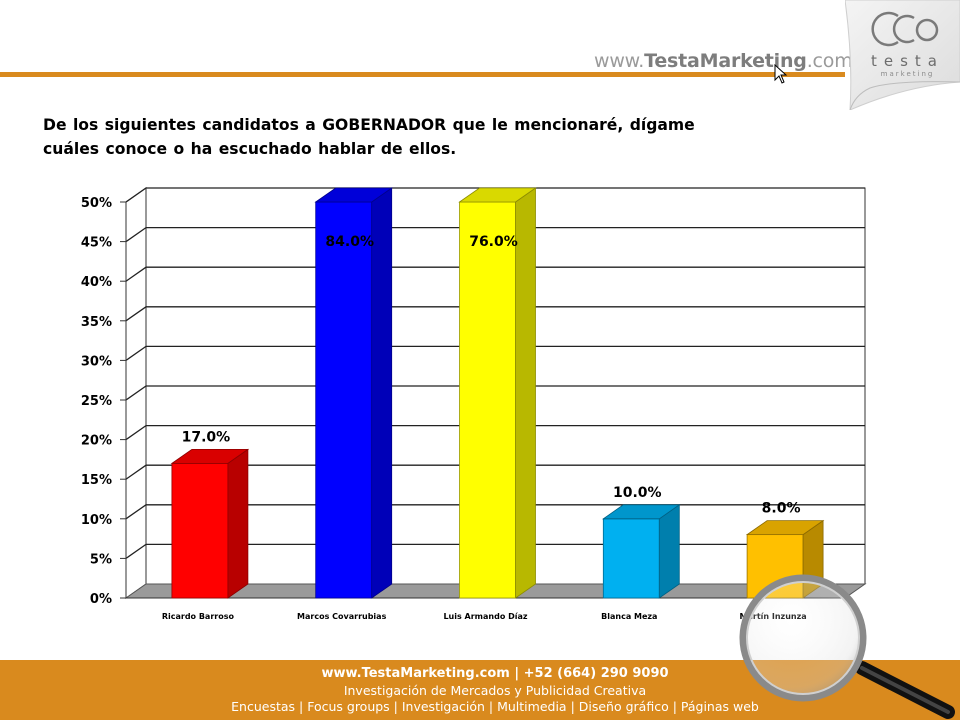  Describe the element at coordinates (206, 437) in the screenshot. I see `data-label: 17.0%` at that location.